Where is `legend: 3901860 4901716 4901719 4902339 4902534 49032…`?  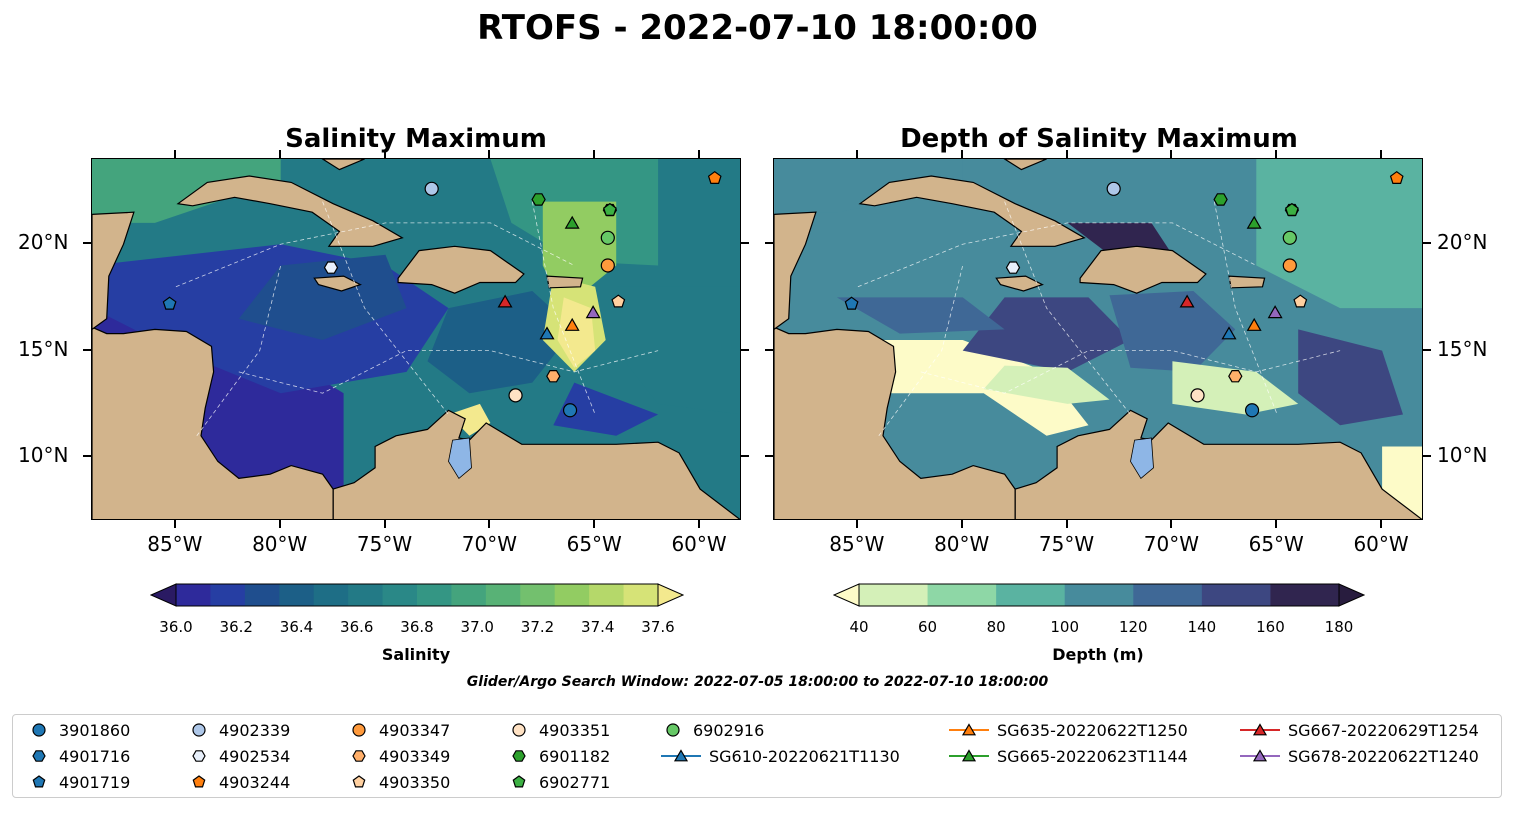
legend: 3901860 4901716 4901719 4902339 4902534 49032… is located at coordinates (757, 756).